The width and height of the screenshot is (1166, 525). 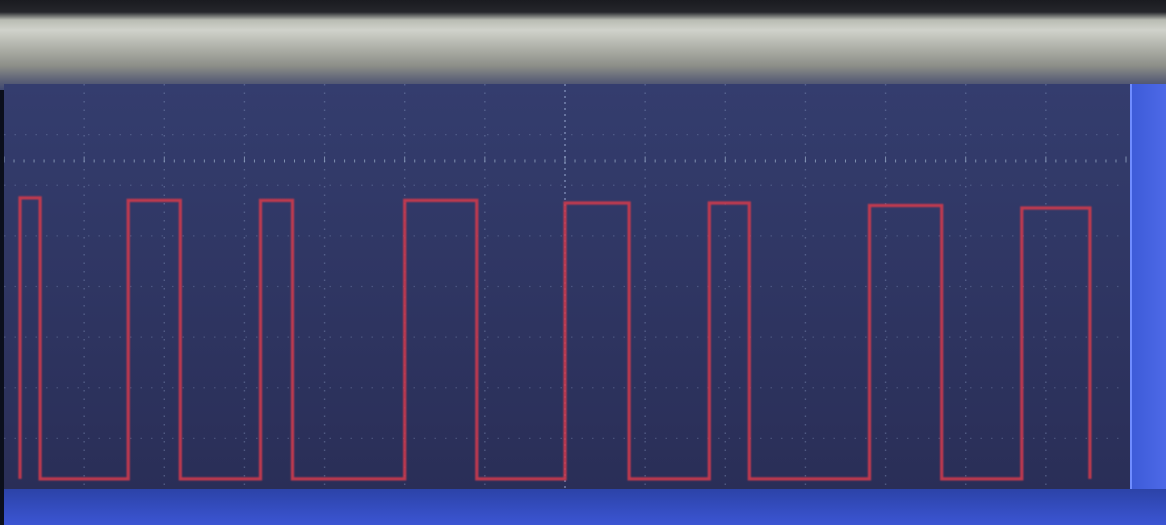 What do you see at coordinates (1148, 304) in the screenshot?
I see `channel-side-panel` at bounding box center [1148, 304].